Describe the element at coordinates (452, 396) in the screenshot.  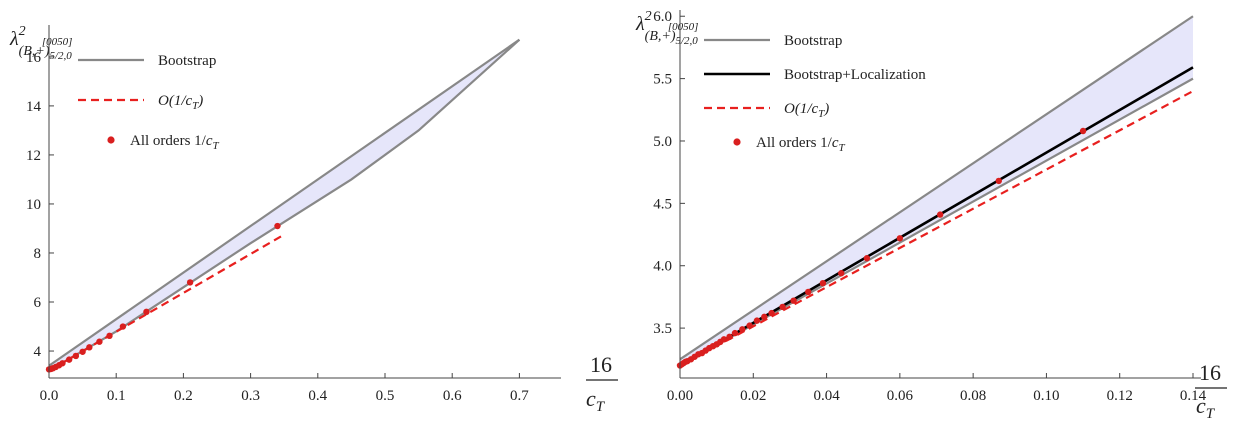
I see `left-x-tick-label: 0.6` at that location.